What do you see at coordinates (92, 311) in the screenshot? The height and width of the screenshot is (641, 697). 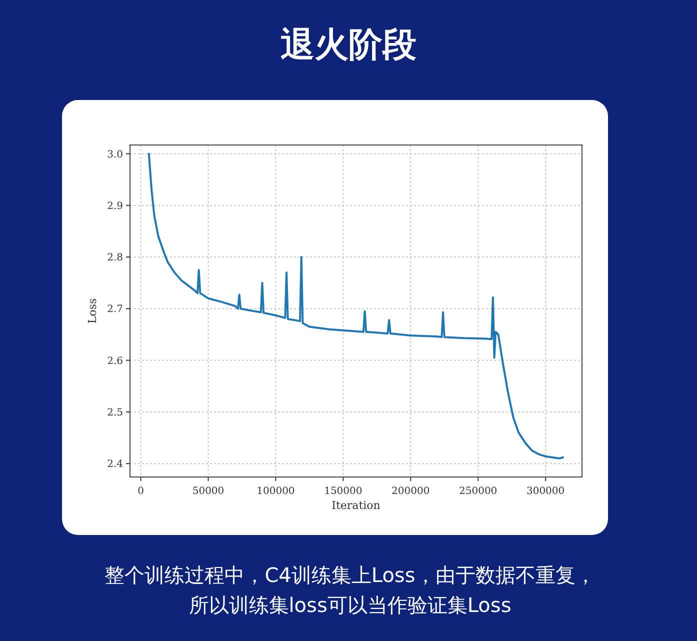 I see `y-axis-title: Loss` at bounding box center [92, 311].